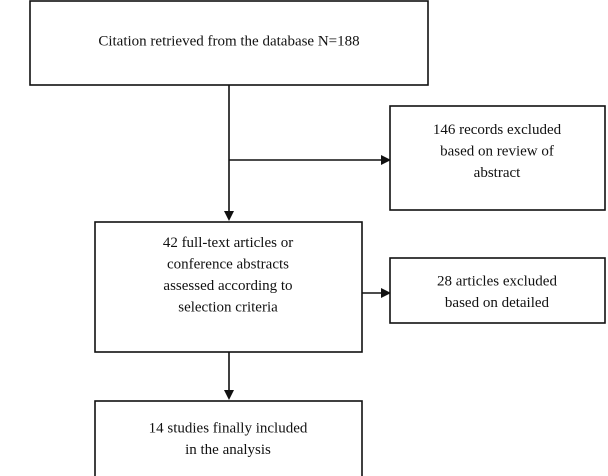  I want to click on box-label: 14 studies finally included, so click(228, 429).